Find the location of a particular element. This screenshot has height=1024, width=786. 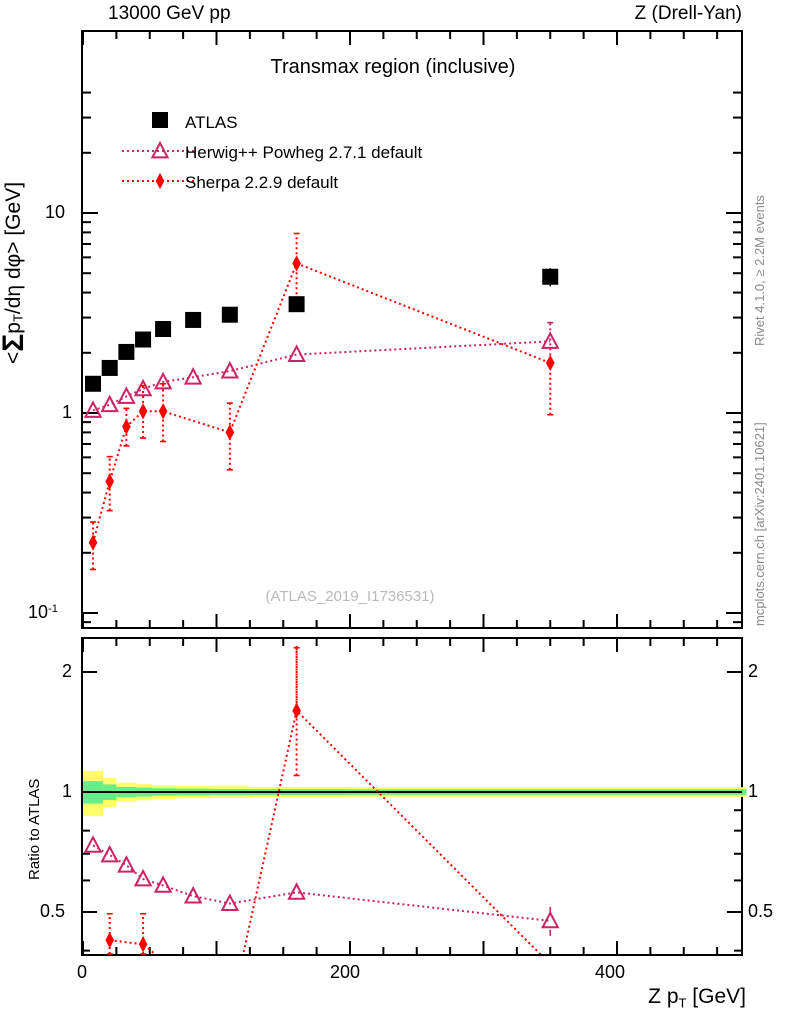

legend-label-sherpa: Sherpa 2.2.9 default is located at coordinates (262, 182).